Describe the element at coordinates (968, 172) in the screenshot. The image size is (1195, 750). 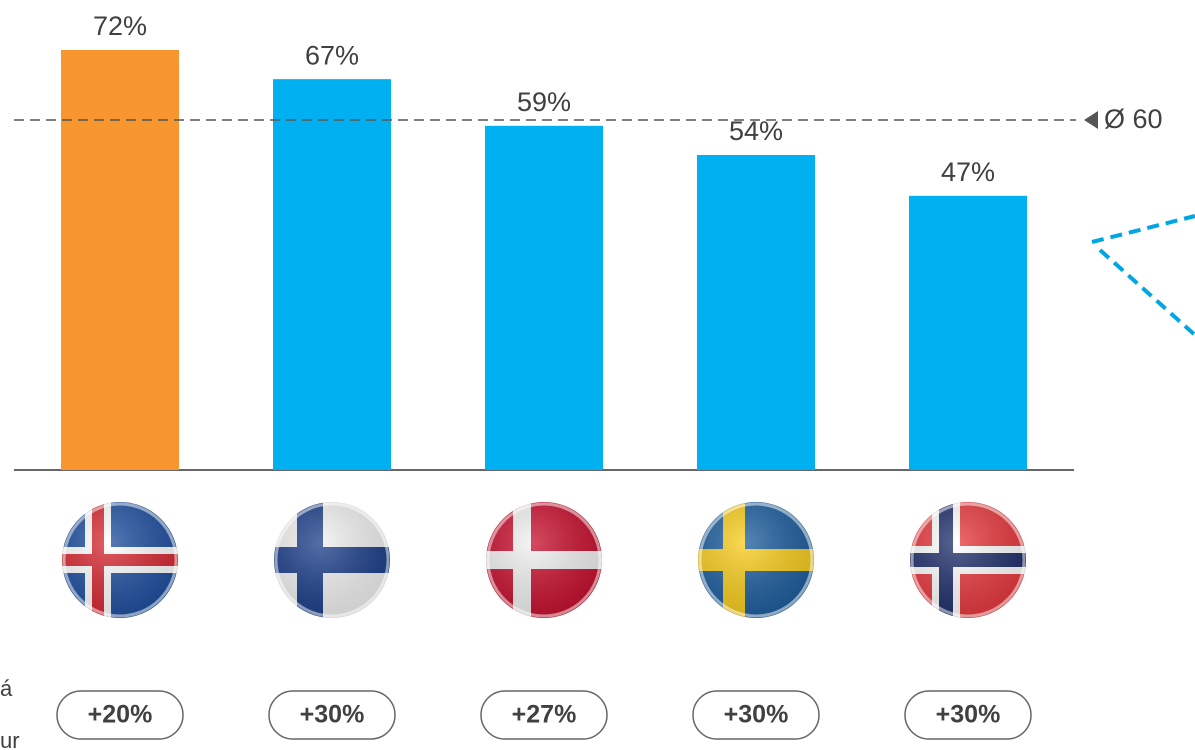
I see `value-label: 47%` at that location.